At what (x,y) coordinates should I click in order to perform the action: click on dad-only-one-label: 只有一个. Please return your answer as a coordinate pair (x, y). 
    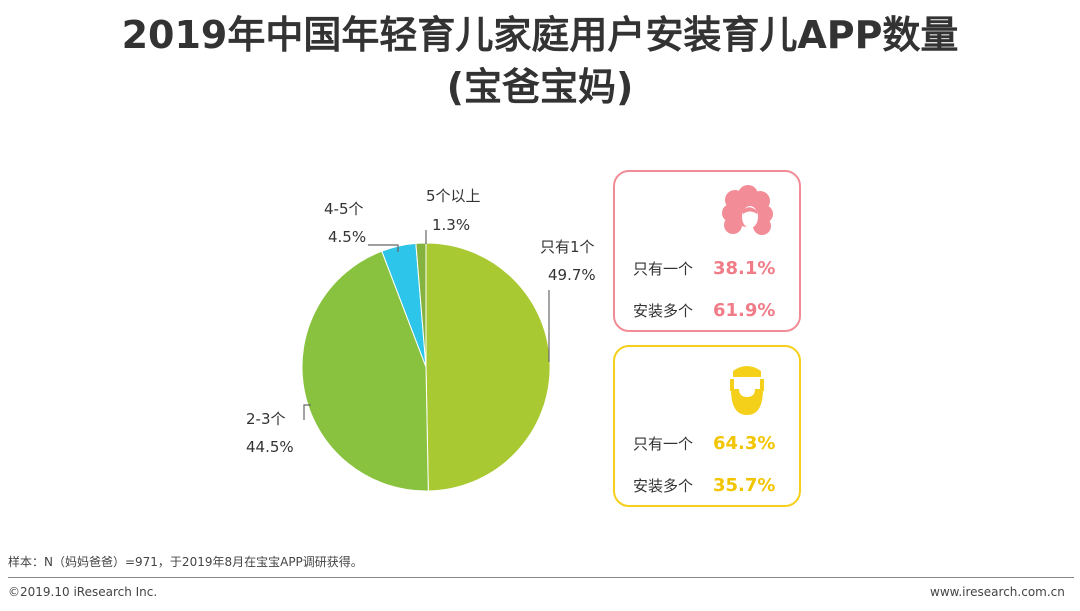
    Looking at the image, I should click on (663, 444).